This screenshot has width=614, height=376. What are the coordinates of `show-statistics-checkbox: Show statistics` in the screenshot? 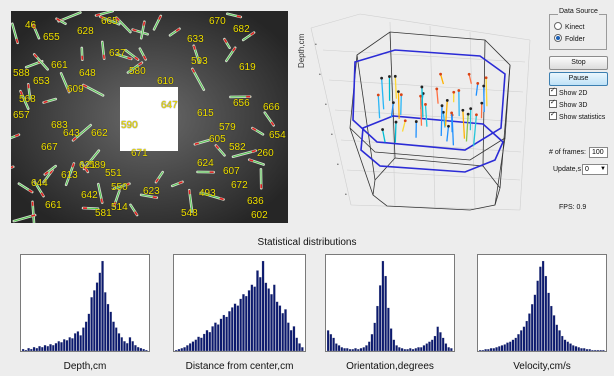 It's located at (577, 115).